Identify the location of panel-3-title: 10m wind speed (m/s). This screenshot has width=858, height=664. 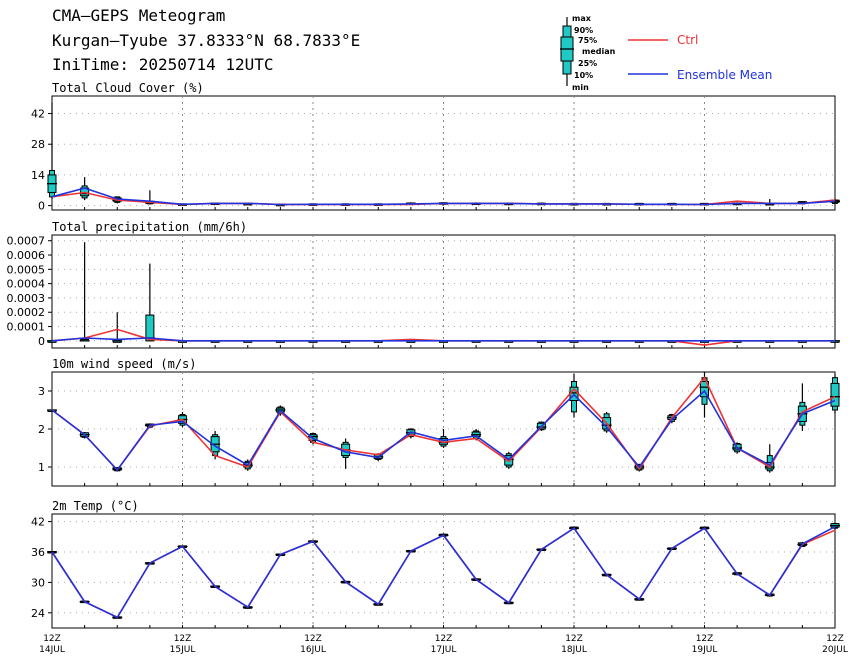
(124, 364).